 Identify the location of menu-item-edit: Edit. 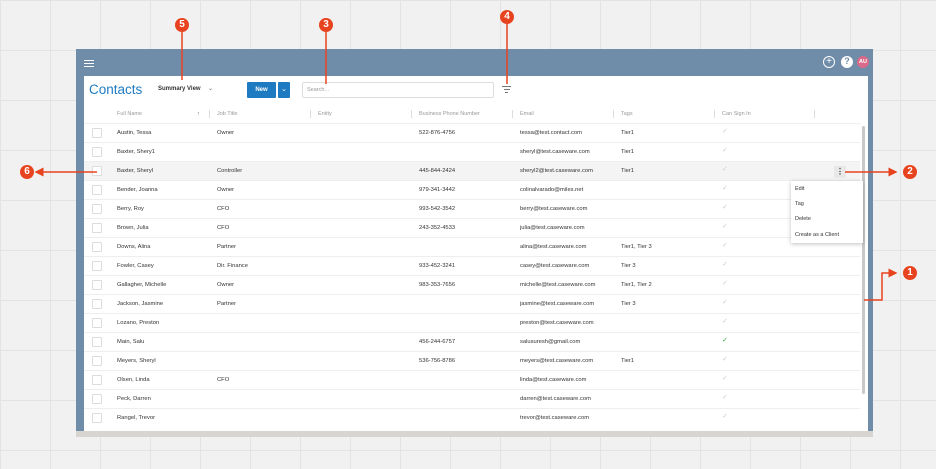
(800, 189).